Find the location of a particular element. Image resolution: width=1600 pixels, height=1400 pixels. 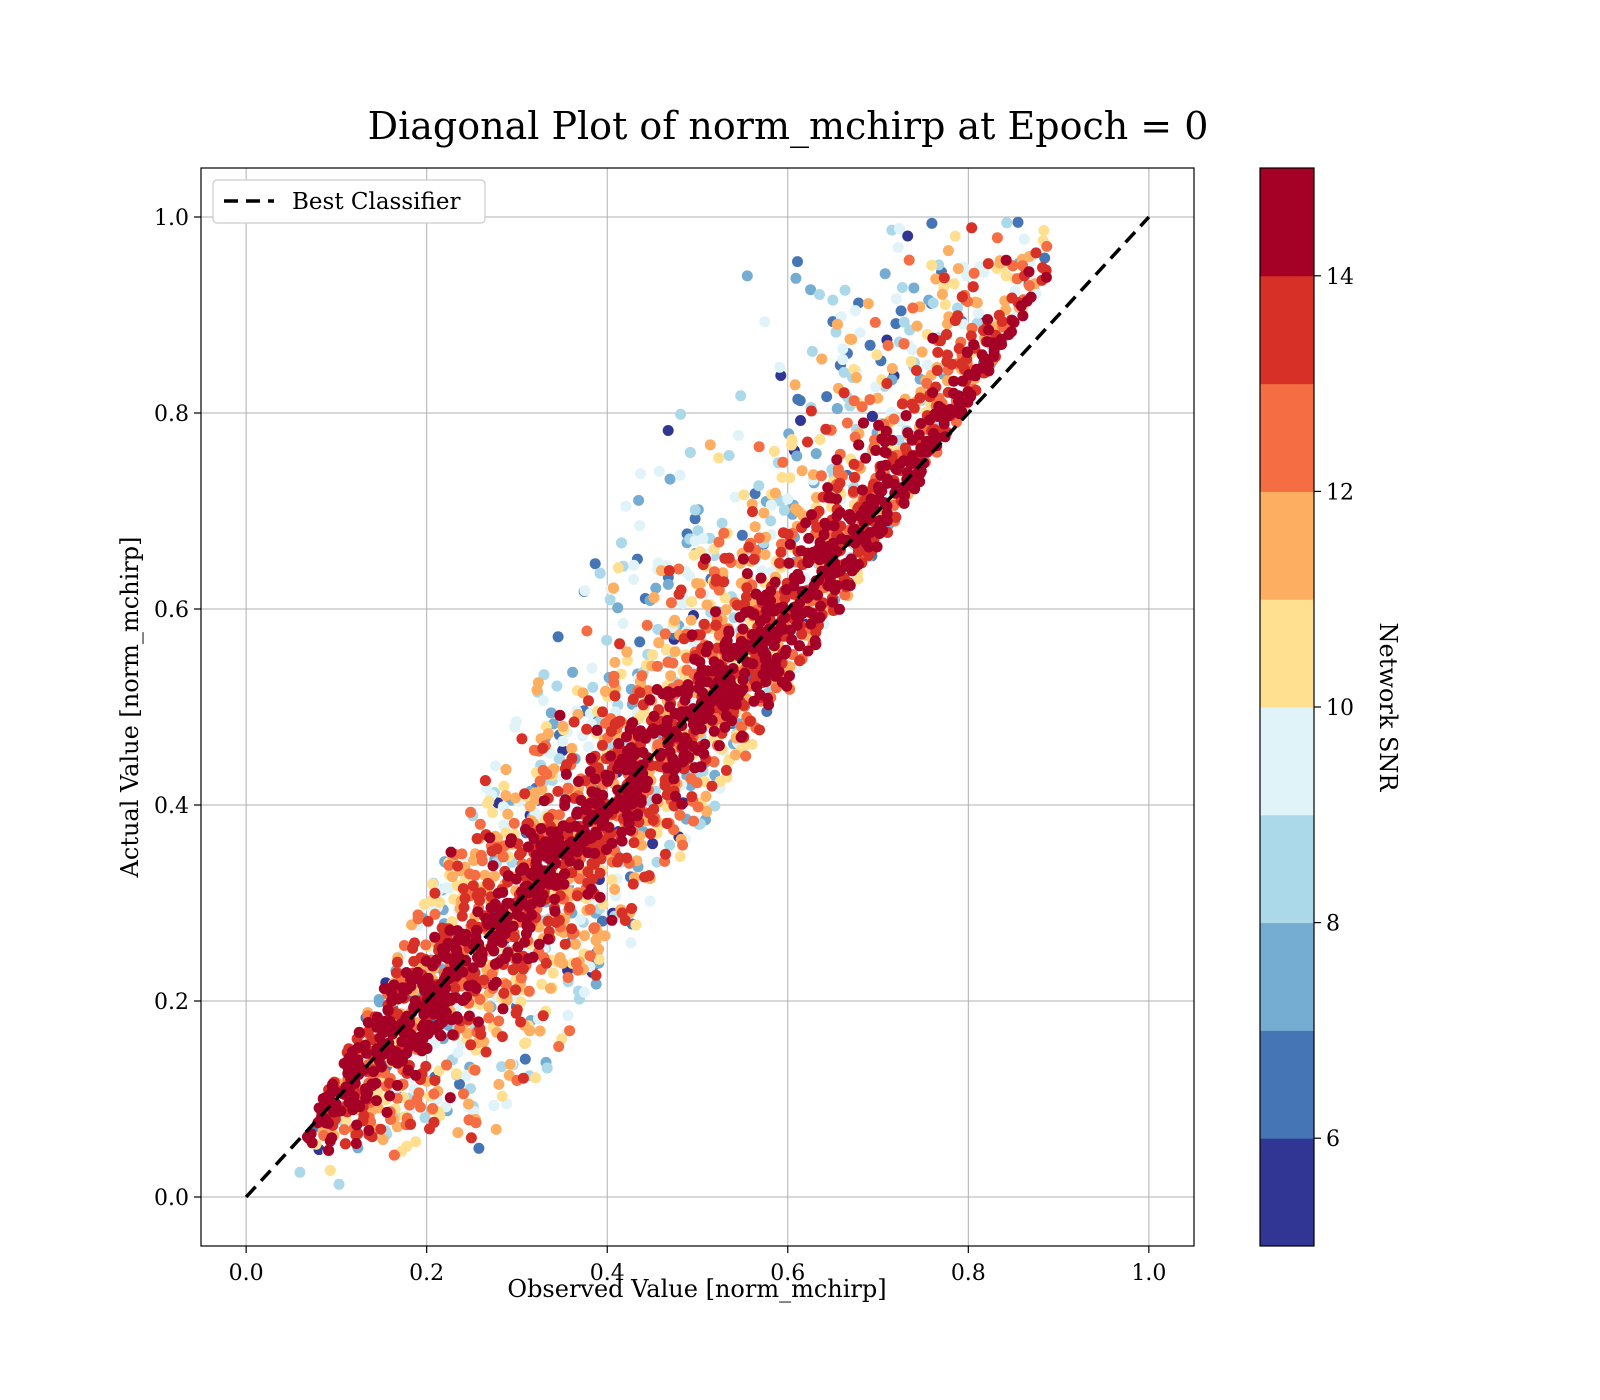

x-tick-label: 0.6 is located at coordinates (787, 1273).